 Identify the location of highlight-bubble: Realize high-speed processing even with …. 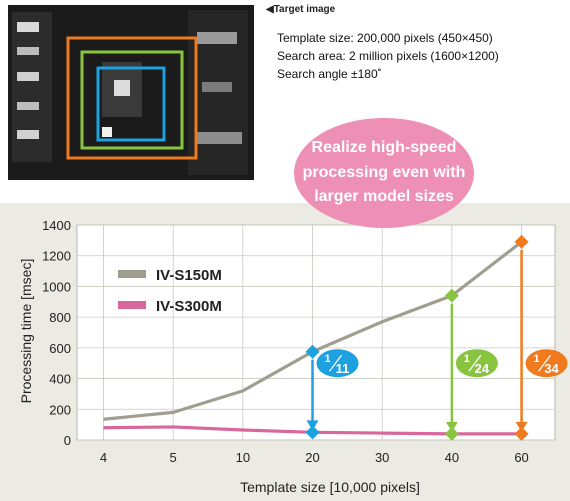
(384, 173).